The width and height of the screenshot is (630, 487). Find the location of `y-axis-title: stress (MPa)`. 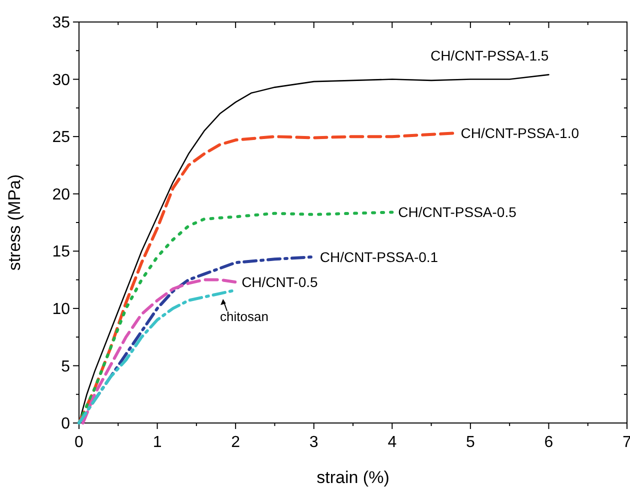

y-axis-title: stress (MPa) is located at coordinates (14, 222).